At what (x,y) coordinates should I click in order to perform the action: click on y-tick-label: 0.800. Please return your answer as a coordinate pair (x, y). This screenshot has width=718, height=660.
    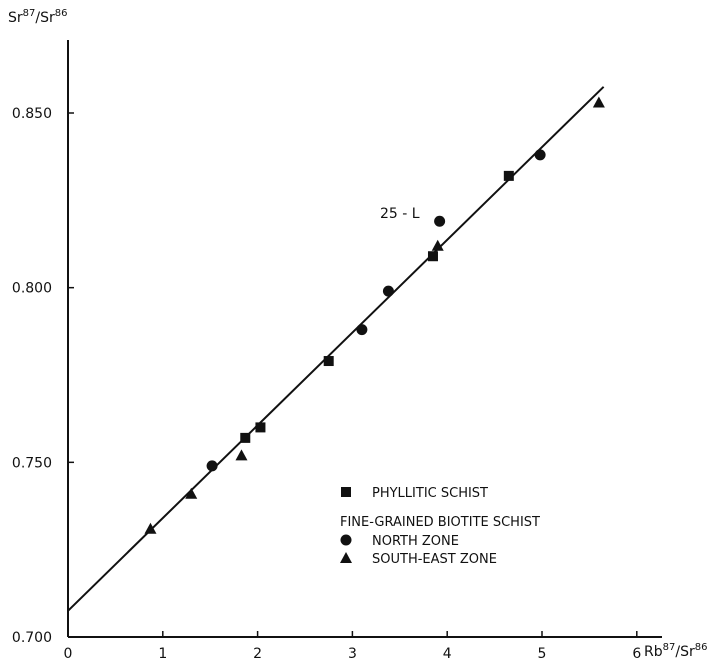
    Looking at the image, I should click on (32, 289).